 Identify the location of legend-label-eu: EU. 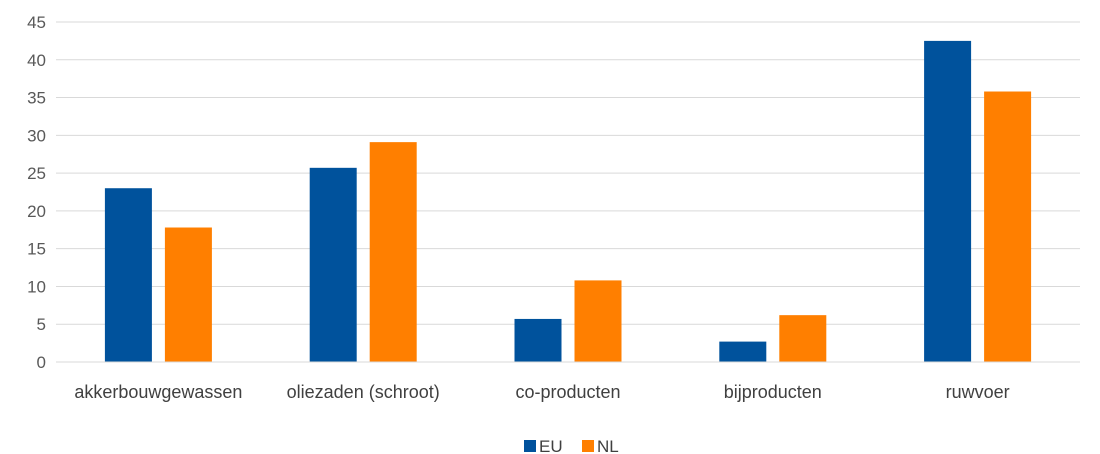
(551, 445).